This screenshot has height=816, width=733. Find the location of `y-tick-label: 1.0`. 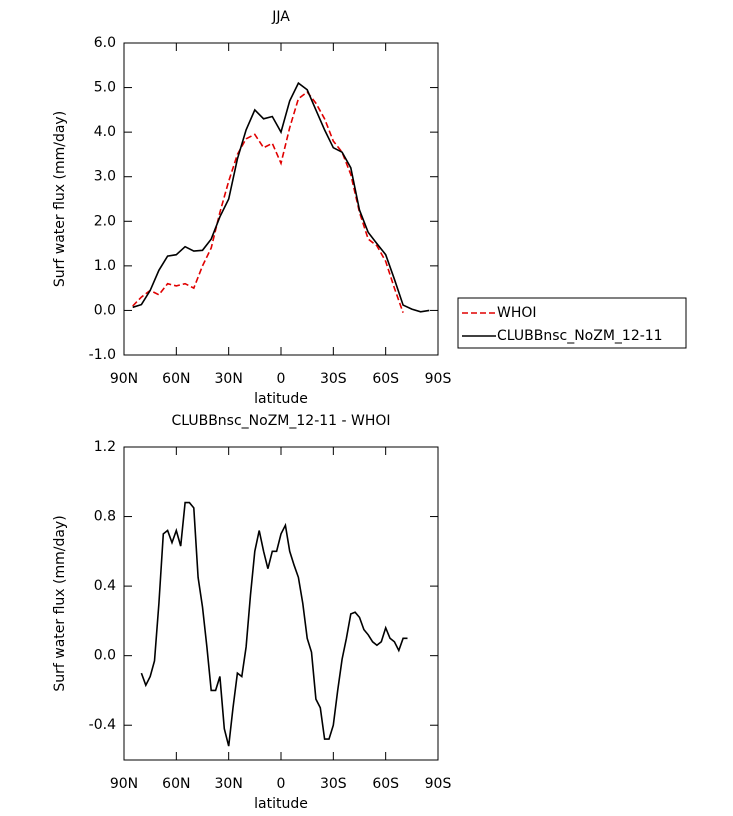

y-tick-label: 1.0 is located at coordinates (105, 266).